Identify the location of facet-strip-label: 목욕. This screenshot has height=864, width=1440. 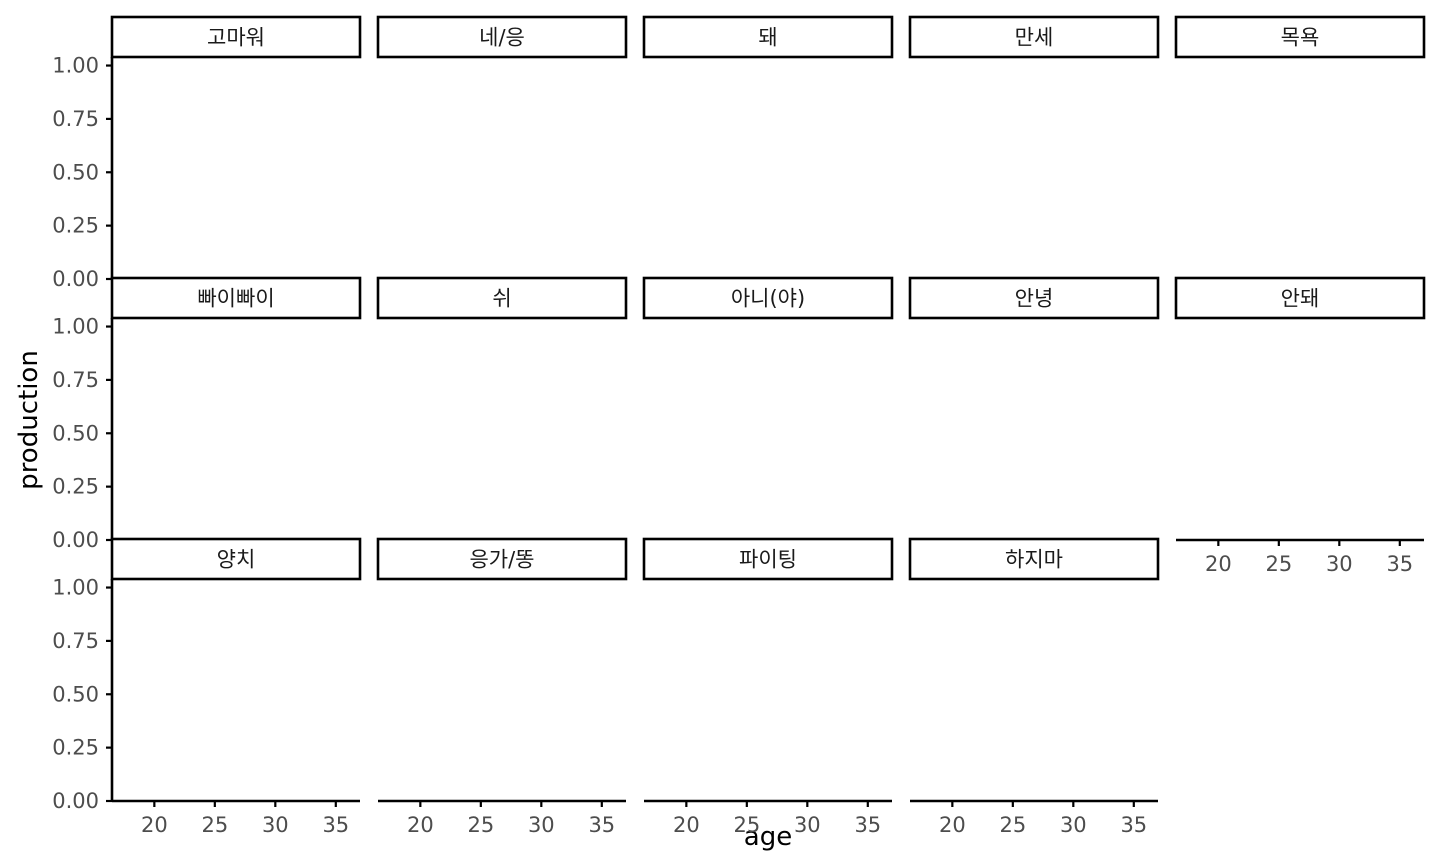
(1300, 38).